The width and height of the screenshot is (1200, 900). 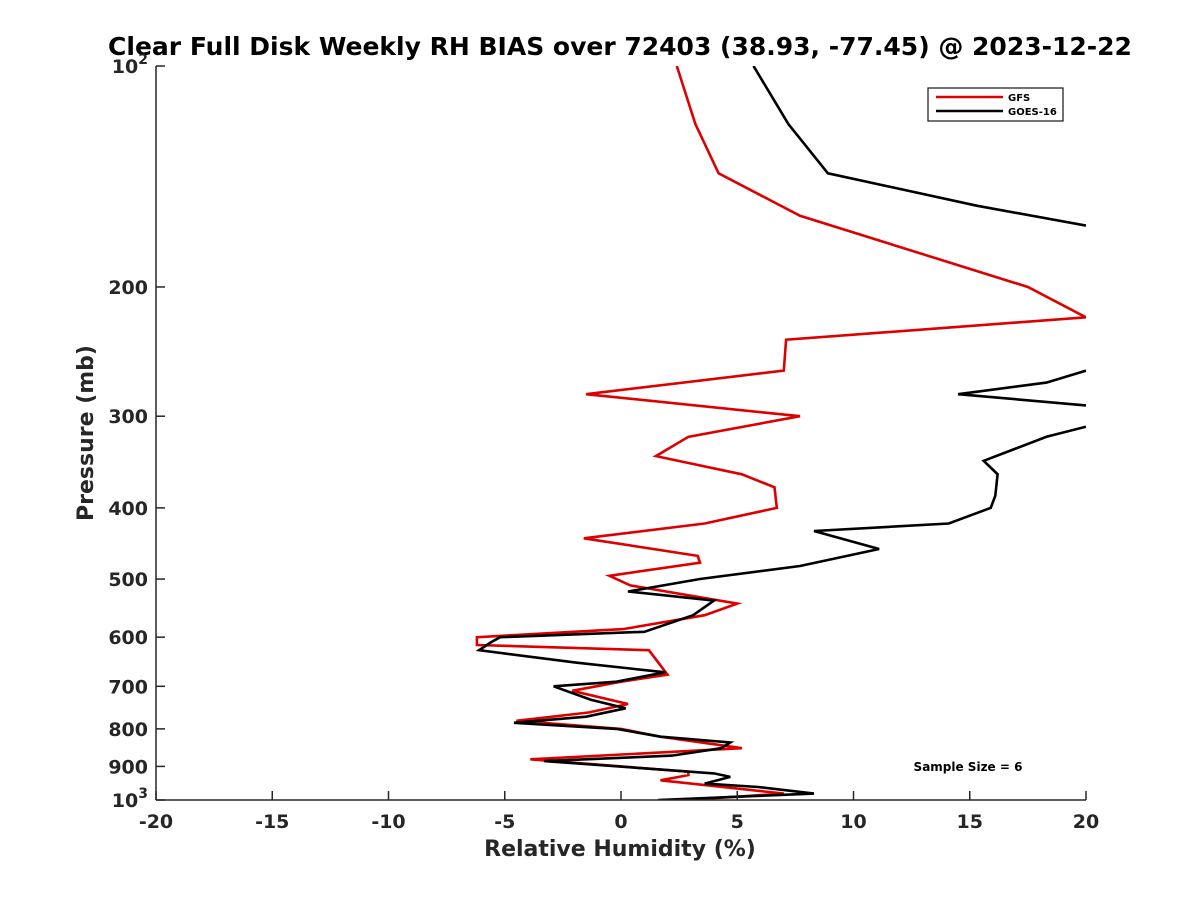 What do you see at coordinates (128, 687) in the screenshot?
I see `y-tick-label: 700` at bounding box center [128, 687].